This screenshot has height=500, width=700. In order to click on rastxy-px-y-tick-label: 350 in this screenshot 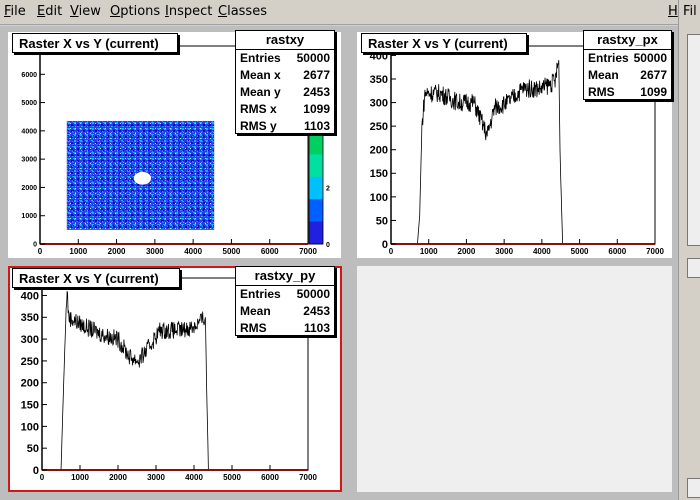, I will do `click(379, 80)`.